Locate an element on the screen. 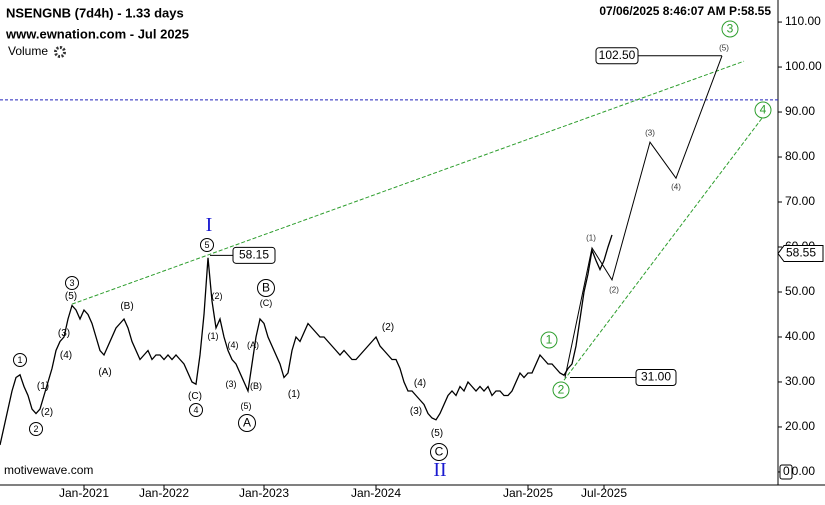 This screenshot has height=505, width=825. last-price-box is located at coordinates (800, 254).